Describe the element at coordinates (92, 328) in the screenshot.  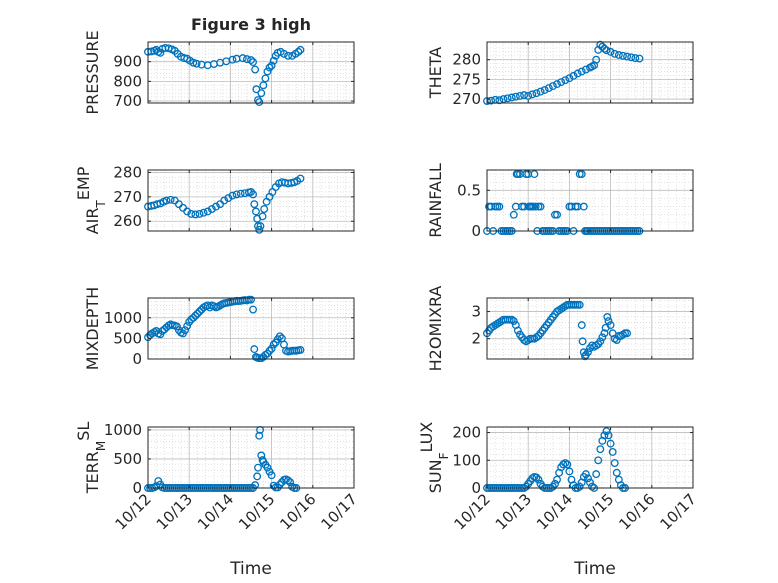
I see `y-axis-label: MIXDEPTH` at that location.